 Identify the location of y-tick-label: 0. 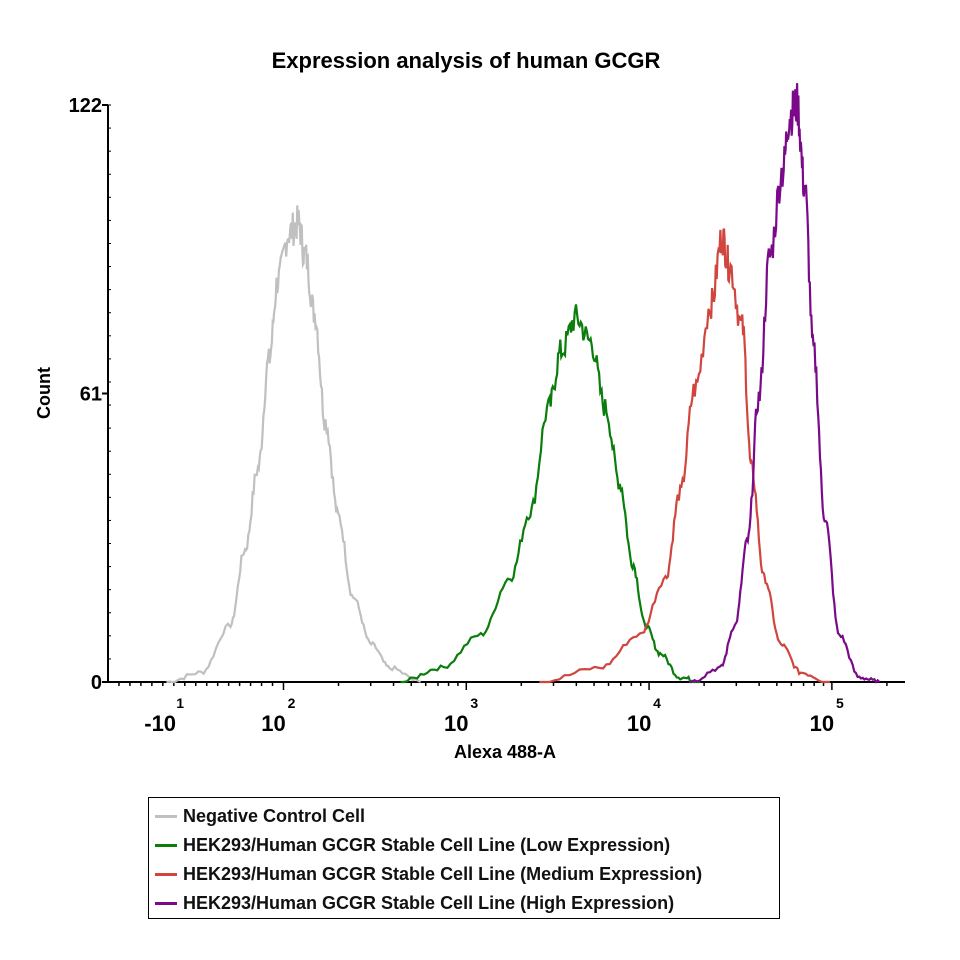
(96, 683).